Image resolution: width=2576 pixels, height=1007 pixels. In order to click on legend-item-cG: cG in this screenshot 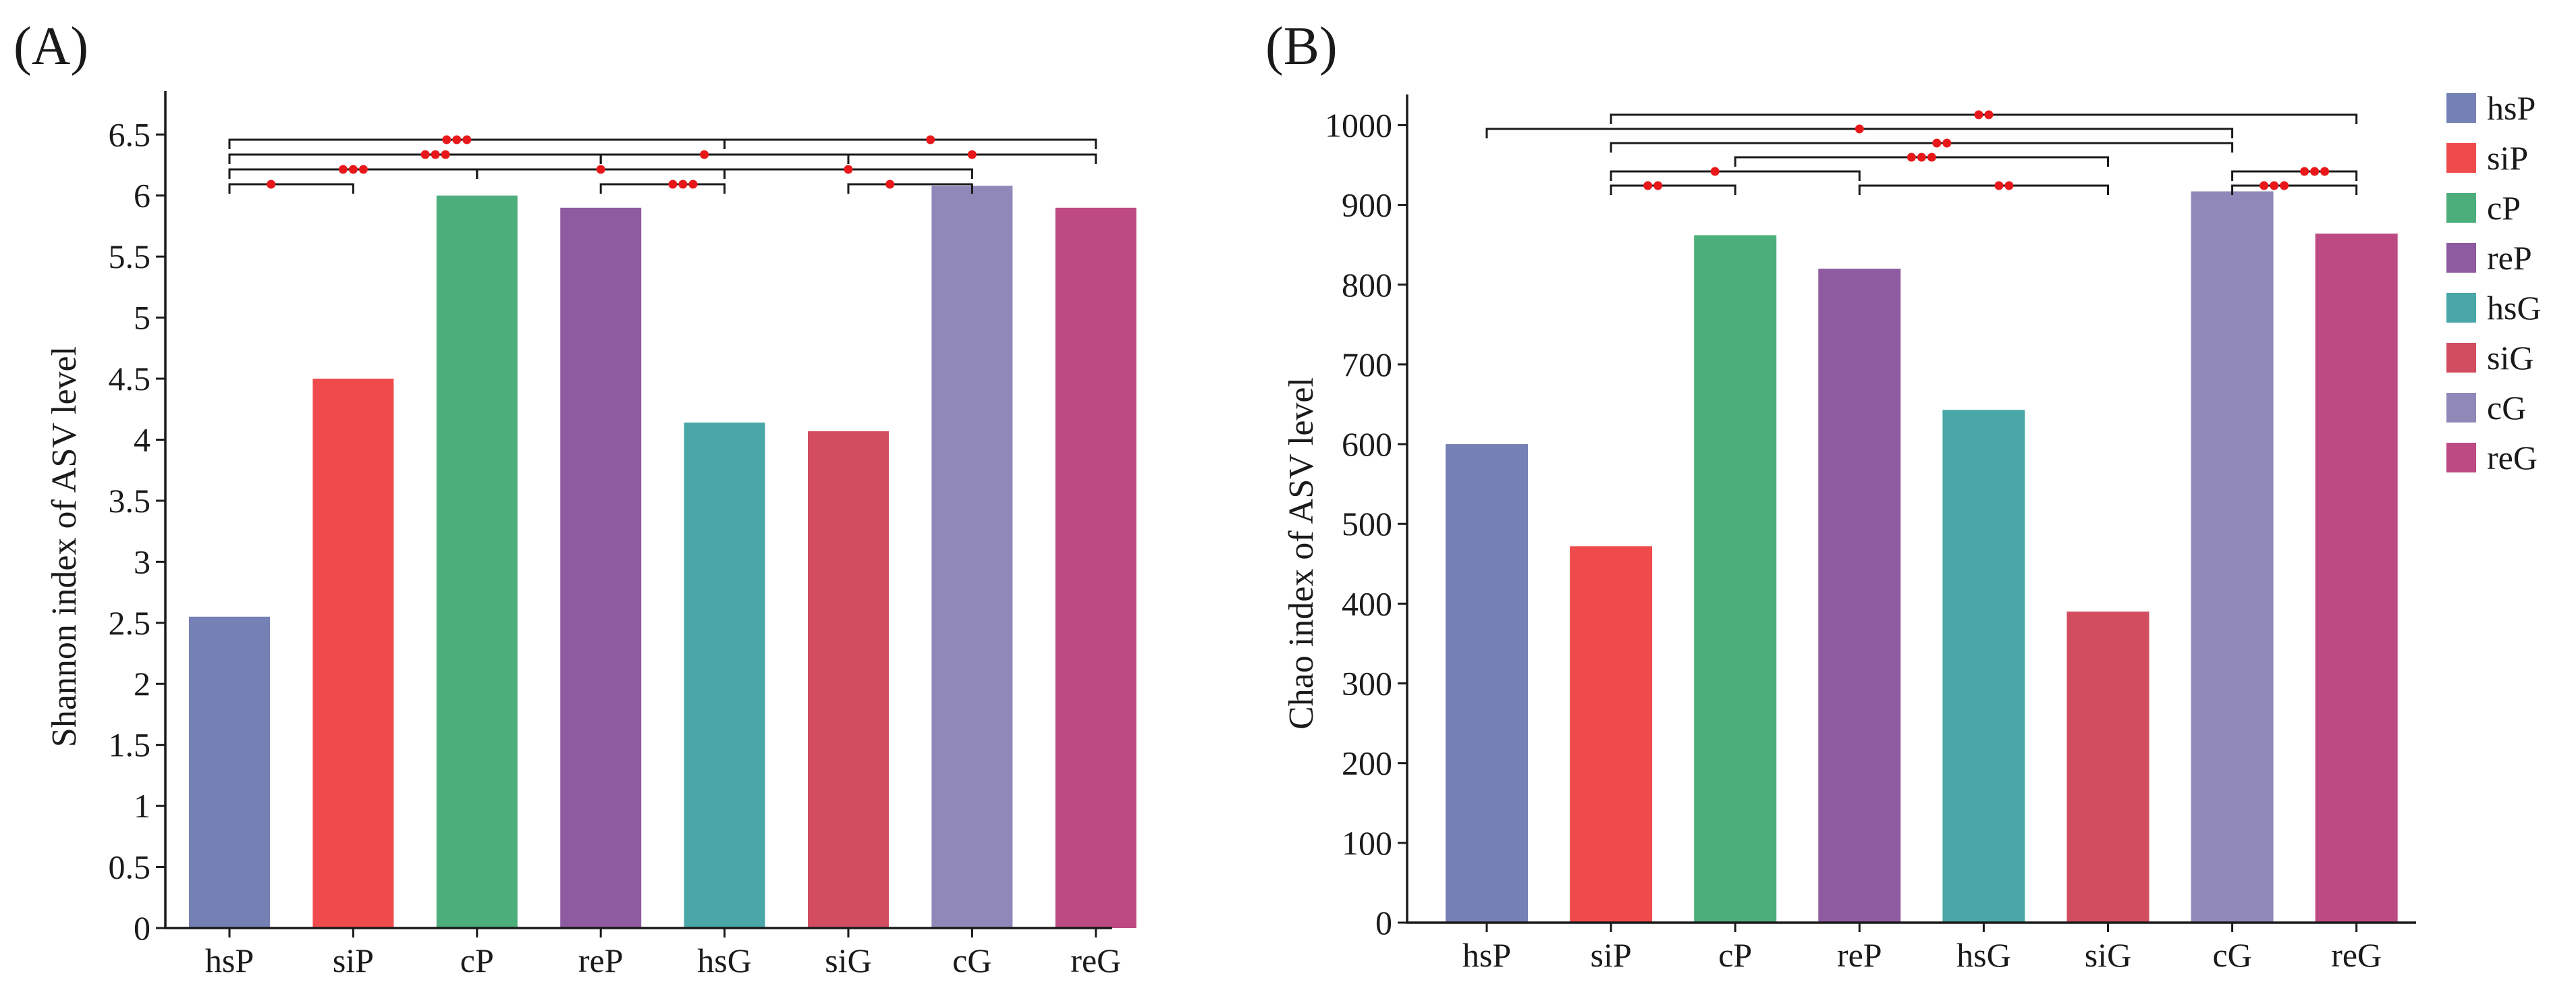, I will do `click(2486, 408)`.